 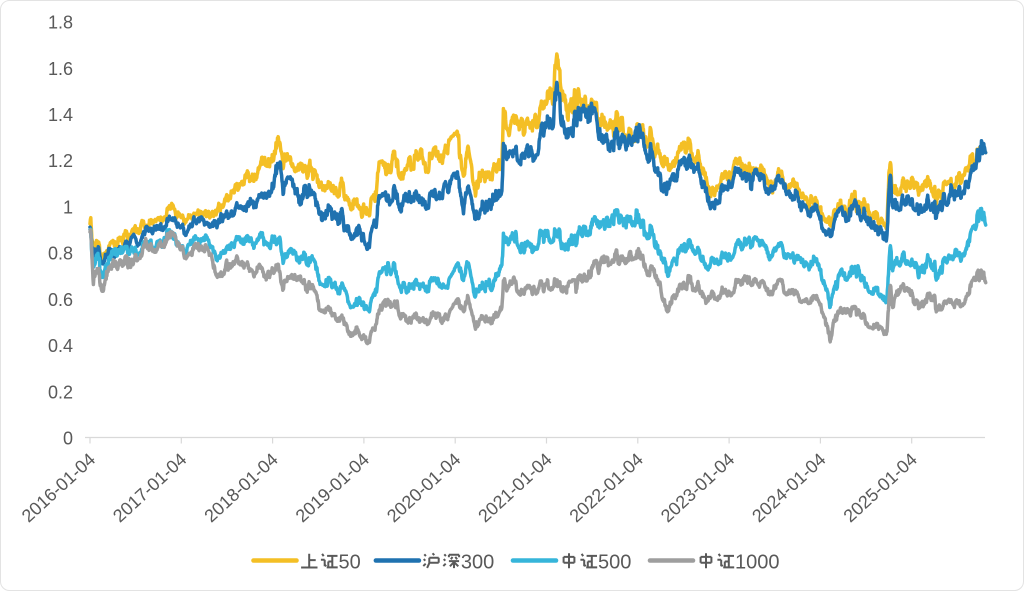 What do you see at coordinates (60, 300) in the screenshot?
I see `svg-text: 0.6` at bounding box center [60, 300].